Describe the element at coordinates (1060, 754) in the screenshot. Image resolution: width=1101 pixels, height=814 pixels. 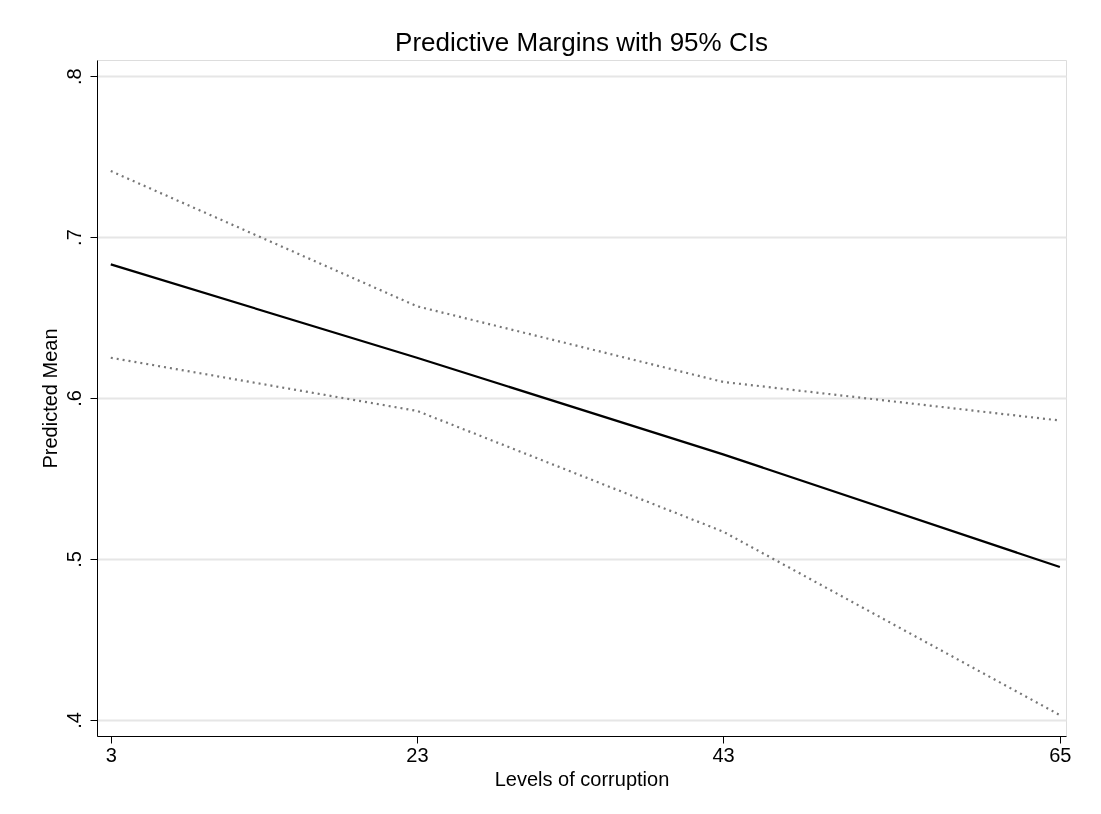
I see `x-tick-label: 65` at that location.